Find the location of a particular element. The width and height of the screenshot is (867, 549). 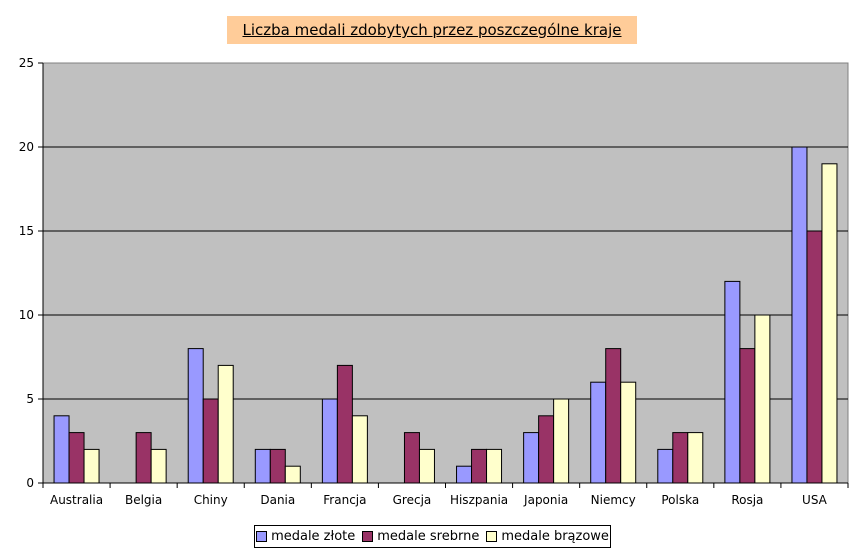

x-tick-label: Japonia is located at coordinates (545, 500).